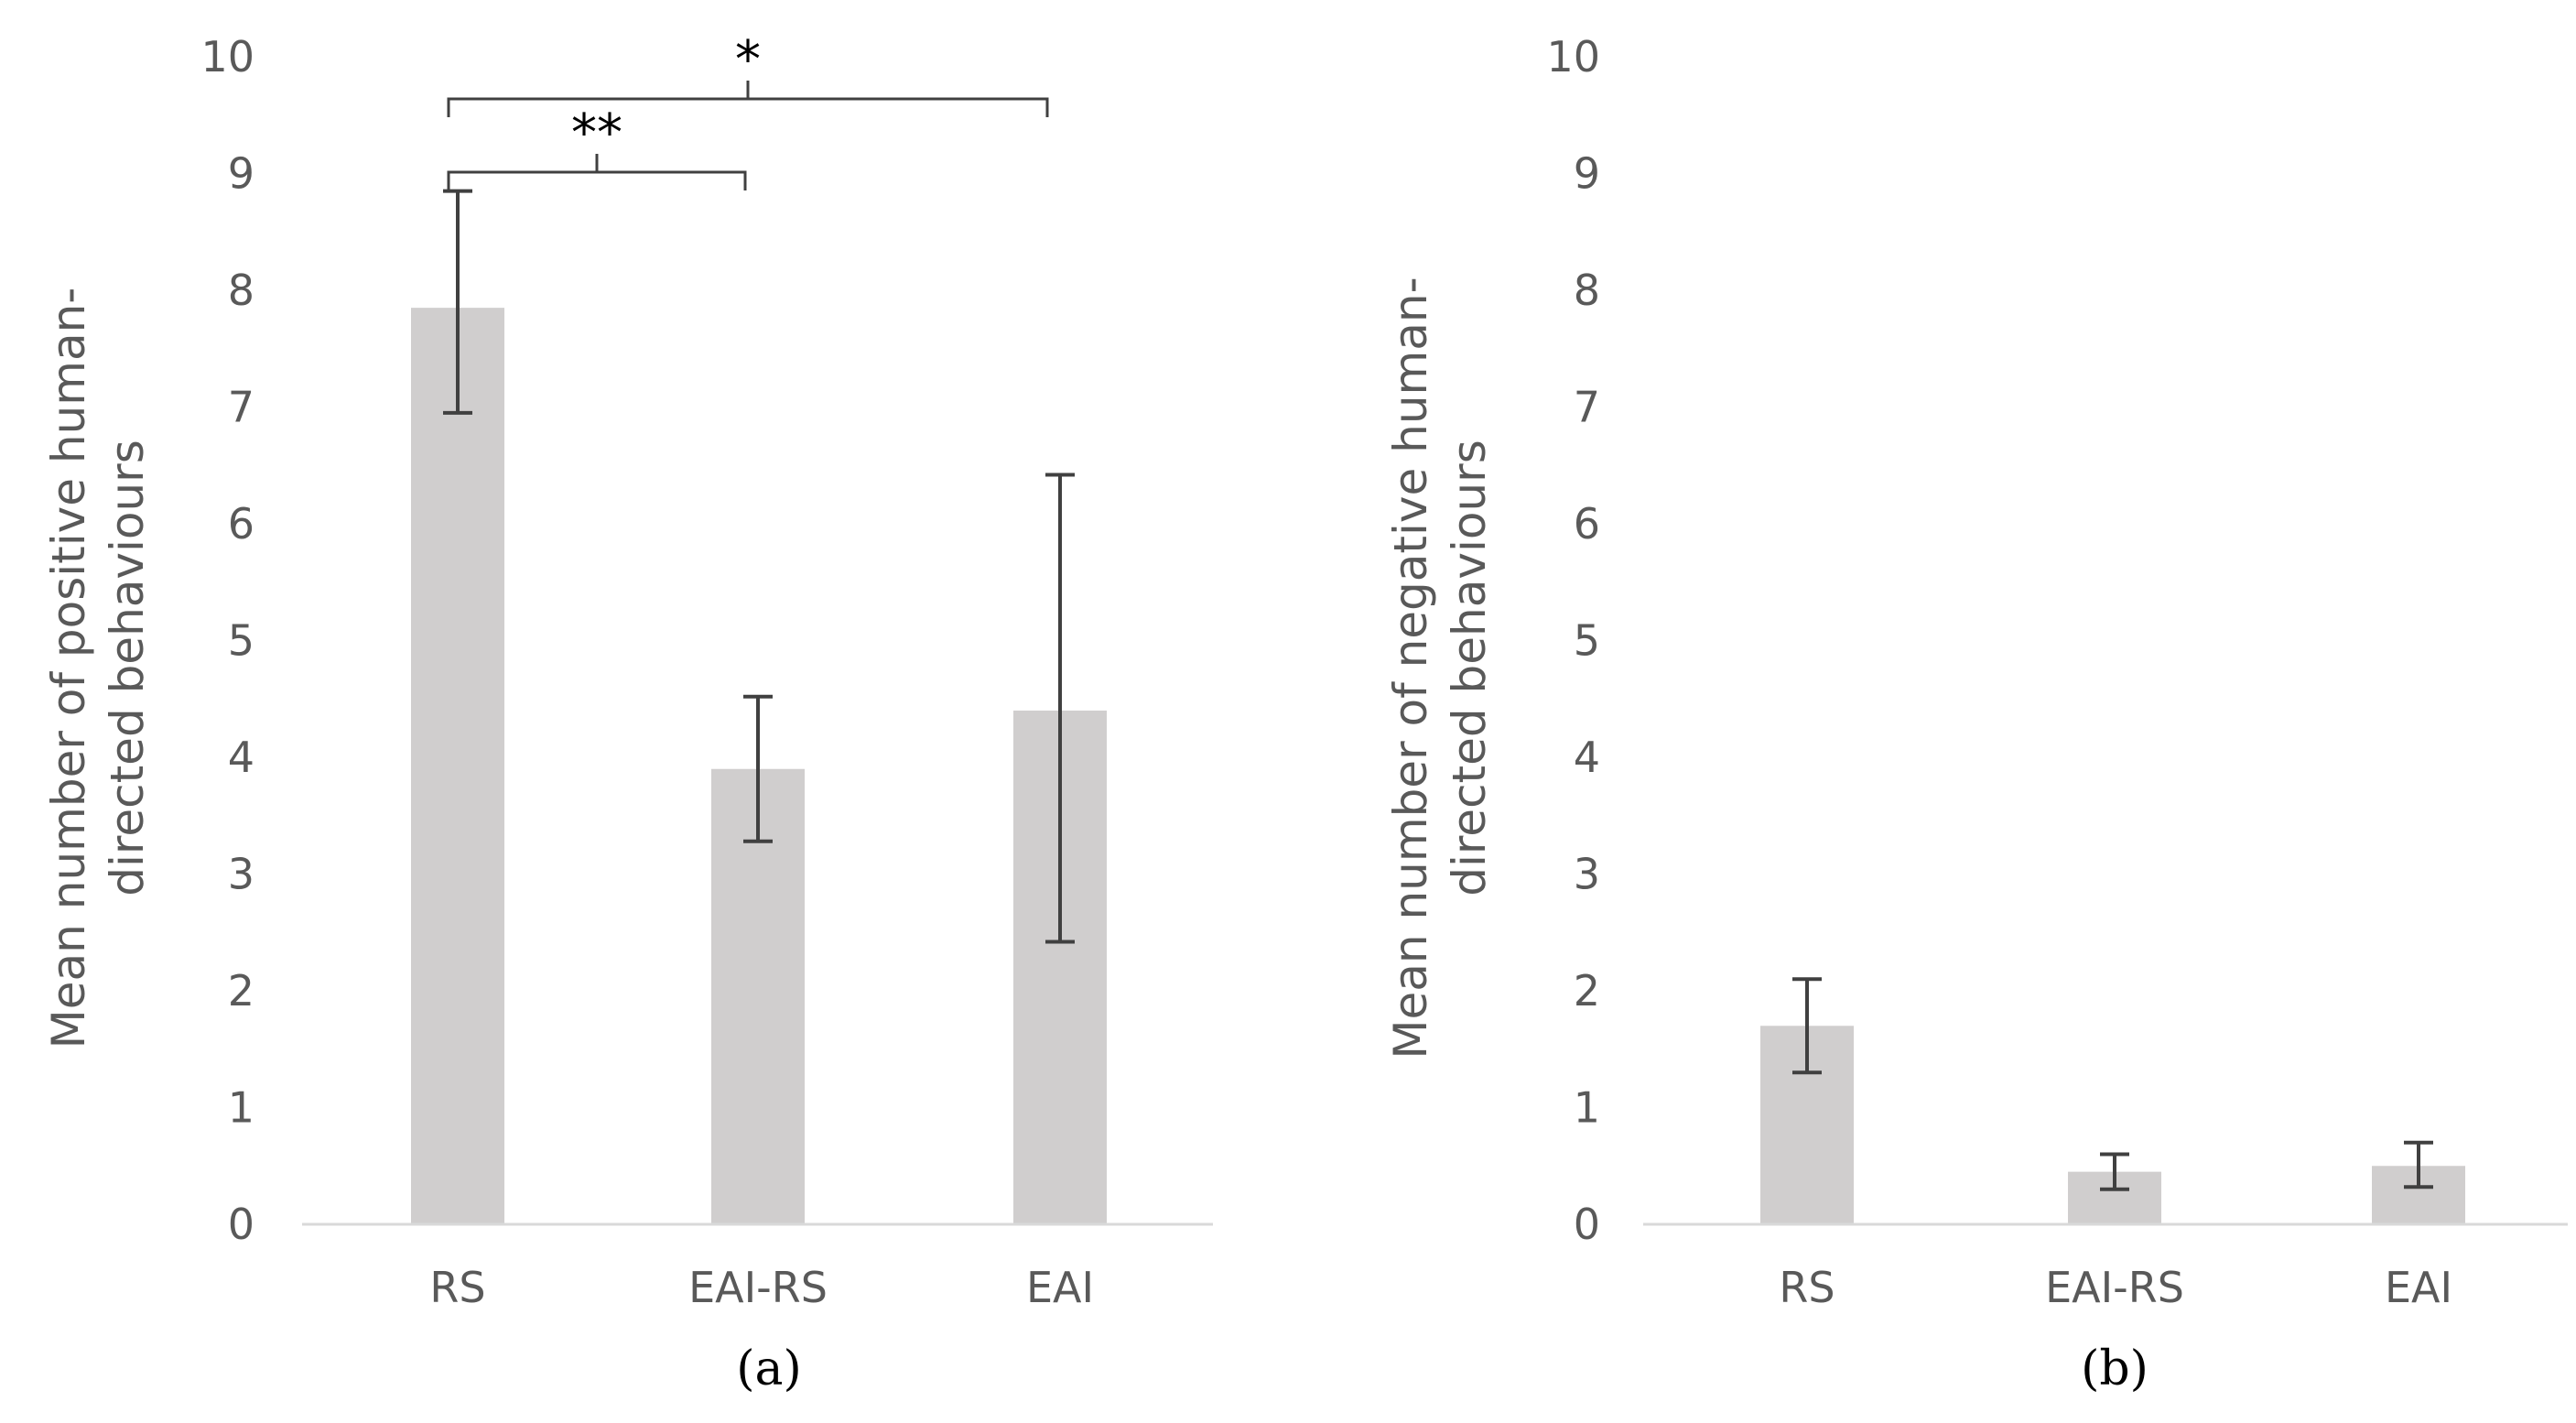 This screenshot has width=2576, height=1423. What do you see at coordinates (748, 60) in the screenshot?
I see `significance-label: *` at bounding box center [748, 60].